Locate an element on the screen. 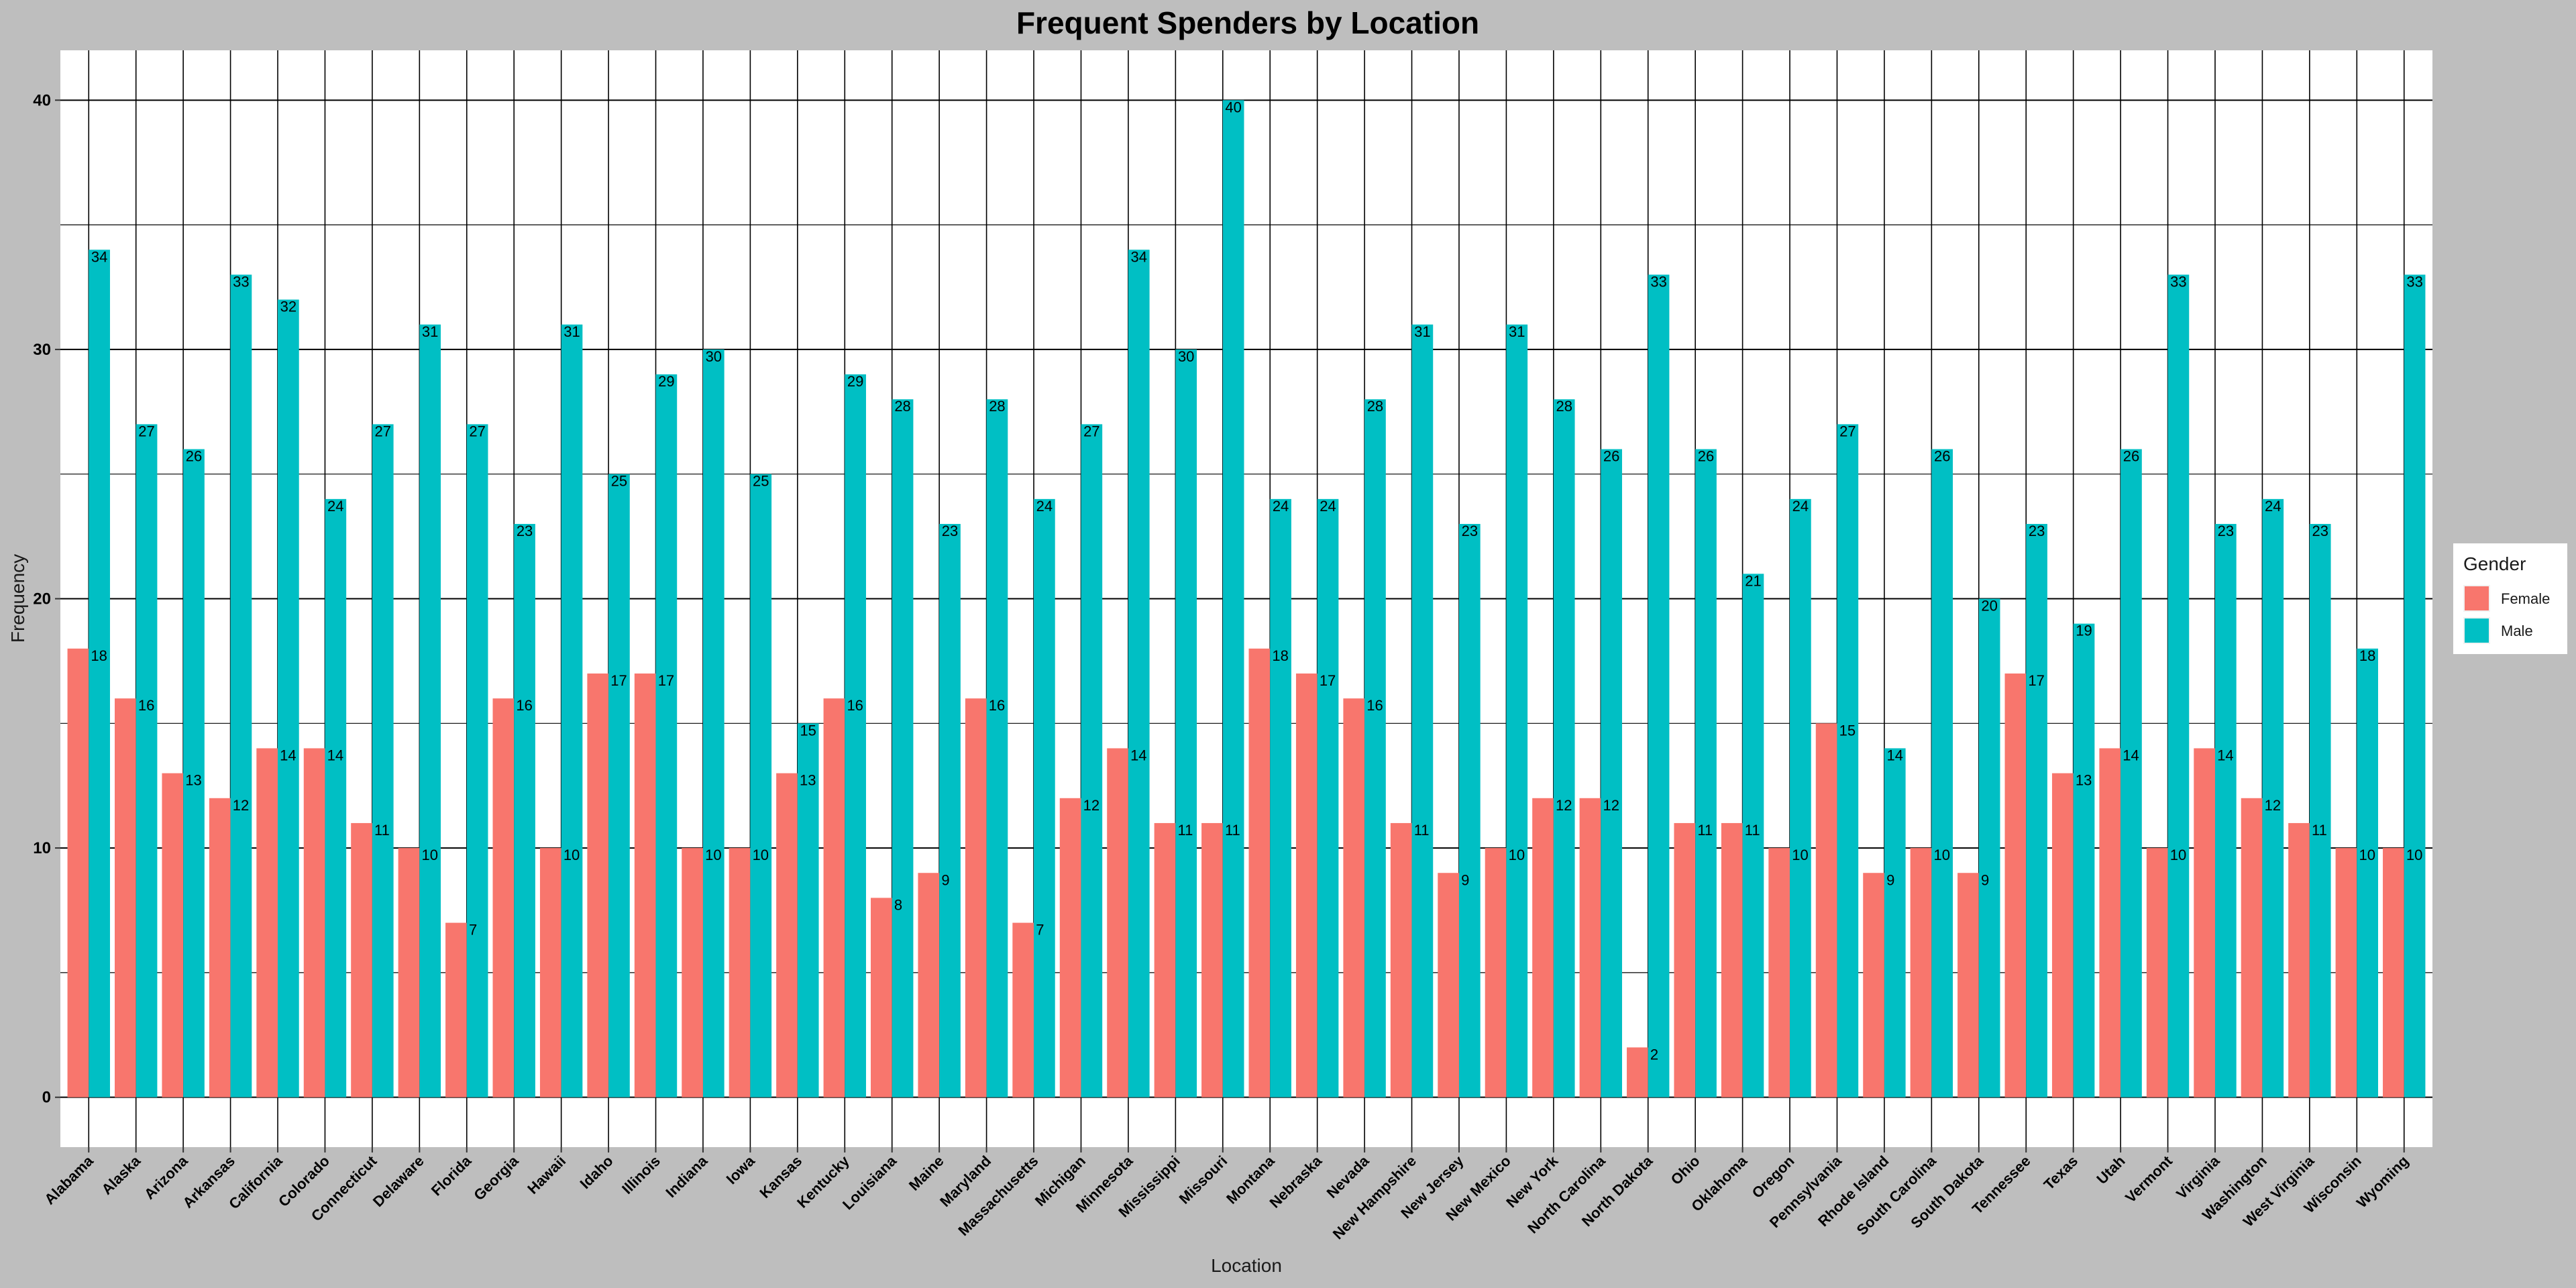  y-tick-label: 30 is located at coordinates (42, 350).